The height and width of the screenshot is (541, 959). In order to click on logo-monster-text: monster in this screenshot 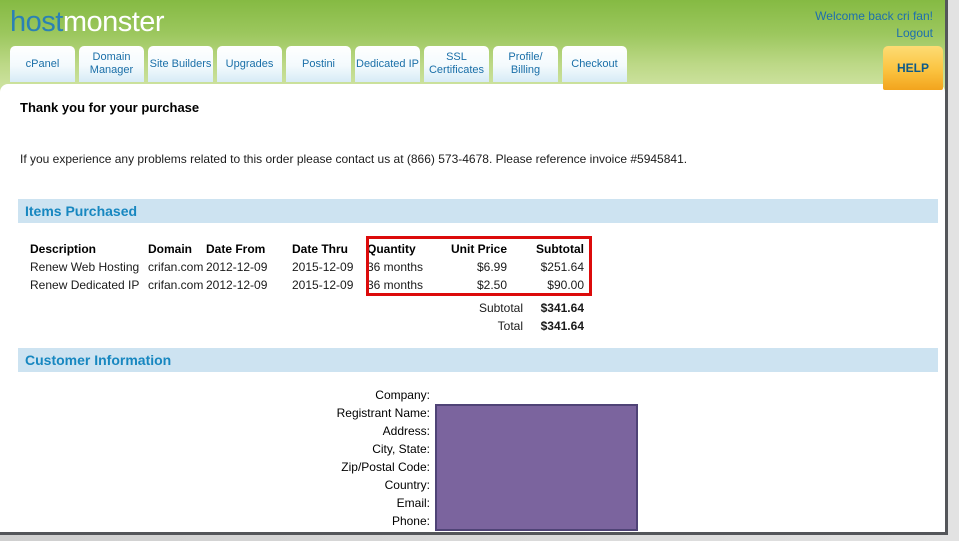, I will do `click(113, 22)`.